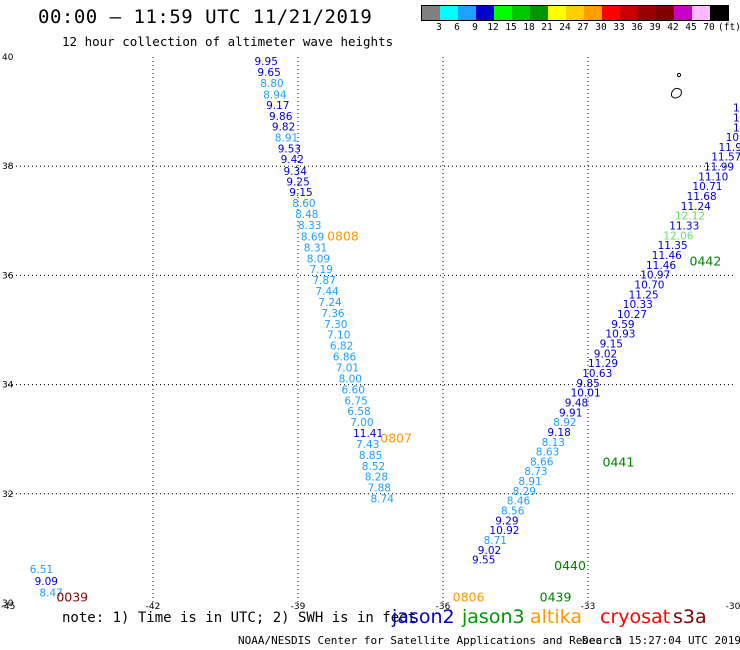 This screenshot has height=650, width=740. What do you see at coordinates (355, 401) in the screenshot?
I see `wave-height-label: 6.75` at bounding box center [355, 401].